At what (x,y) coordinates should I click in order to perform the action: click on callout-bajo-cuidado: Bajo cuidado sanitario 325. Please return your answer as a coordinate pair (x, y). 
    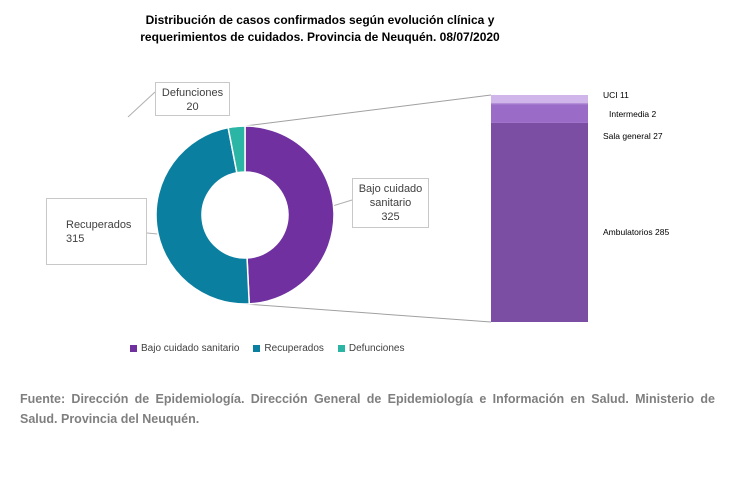
    Looking at the image, I should click on (390, 203).